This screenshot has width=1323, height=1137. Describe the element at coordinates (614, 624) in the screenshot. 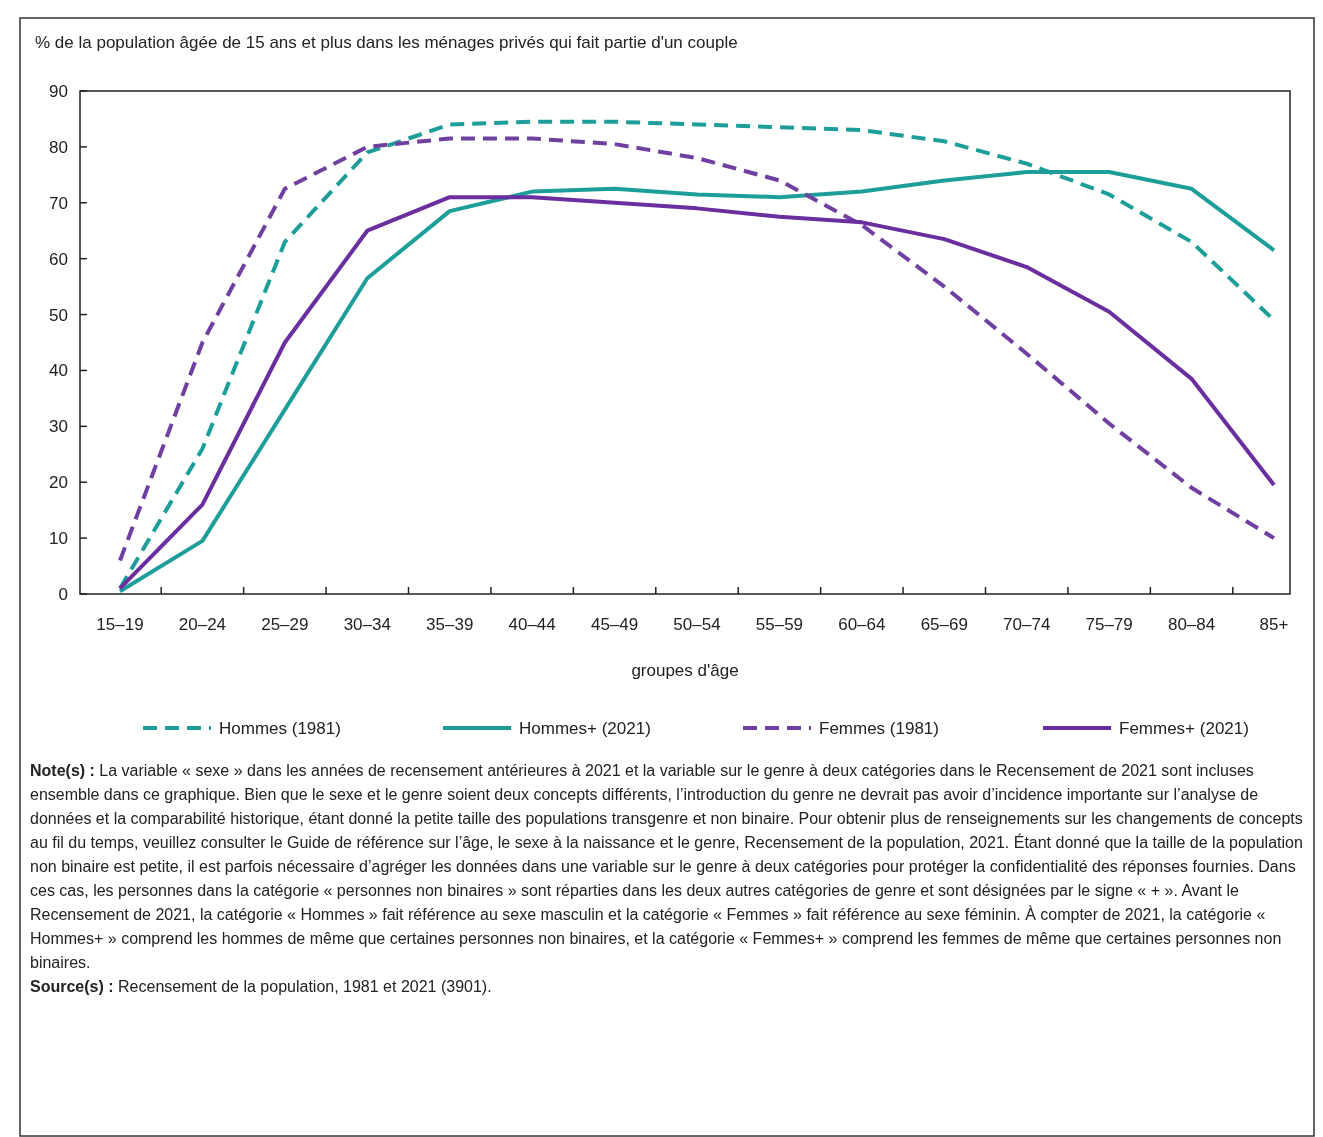

I see `x-tick-label: 45–49` at that location.